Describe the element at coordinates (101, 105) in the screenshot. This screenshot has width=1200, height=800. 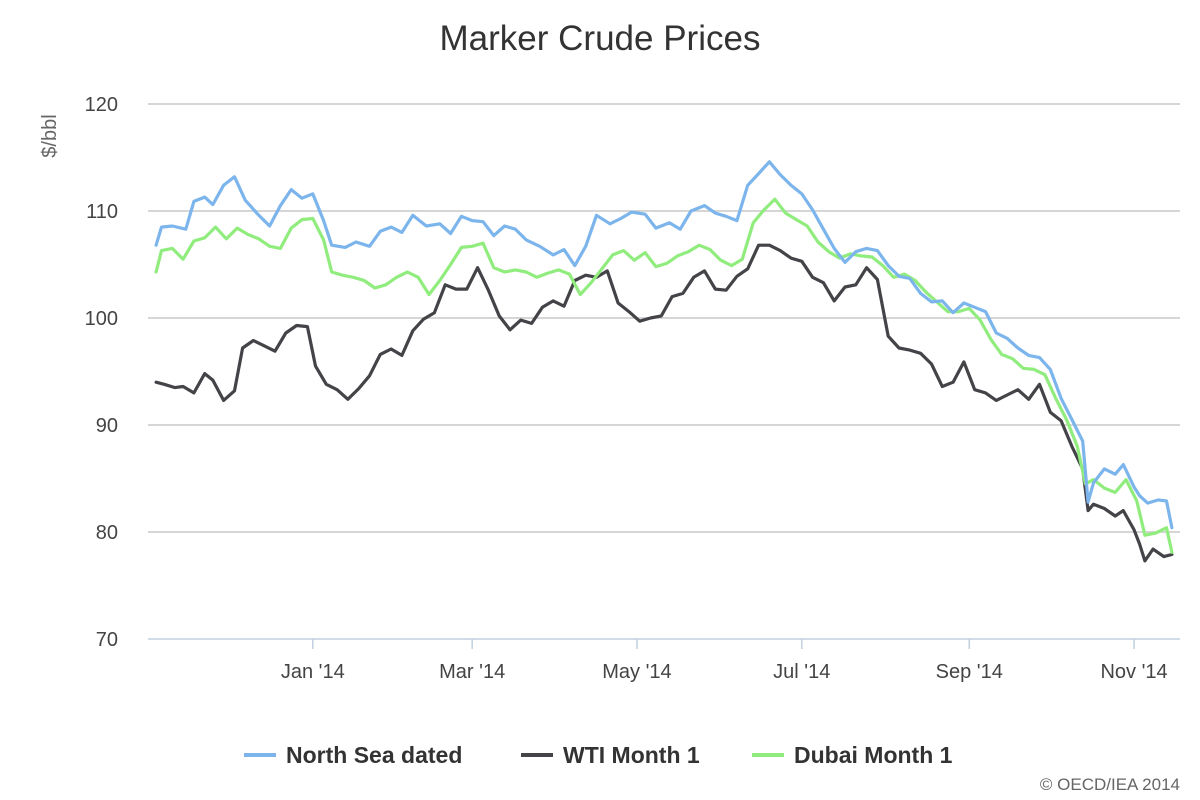
I see `y-tick-label: 120` at that location.